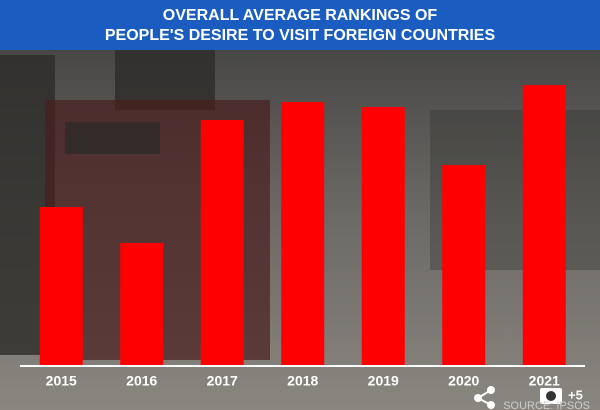  Describe the element at coordinates (463, 381) in the screenshot. I see `x-tick-label: 2020` at that location.